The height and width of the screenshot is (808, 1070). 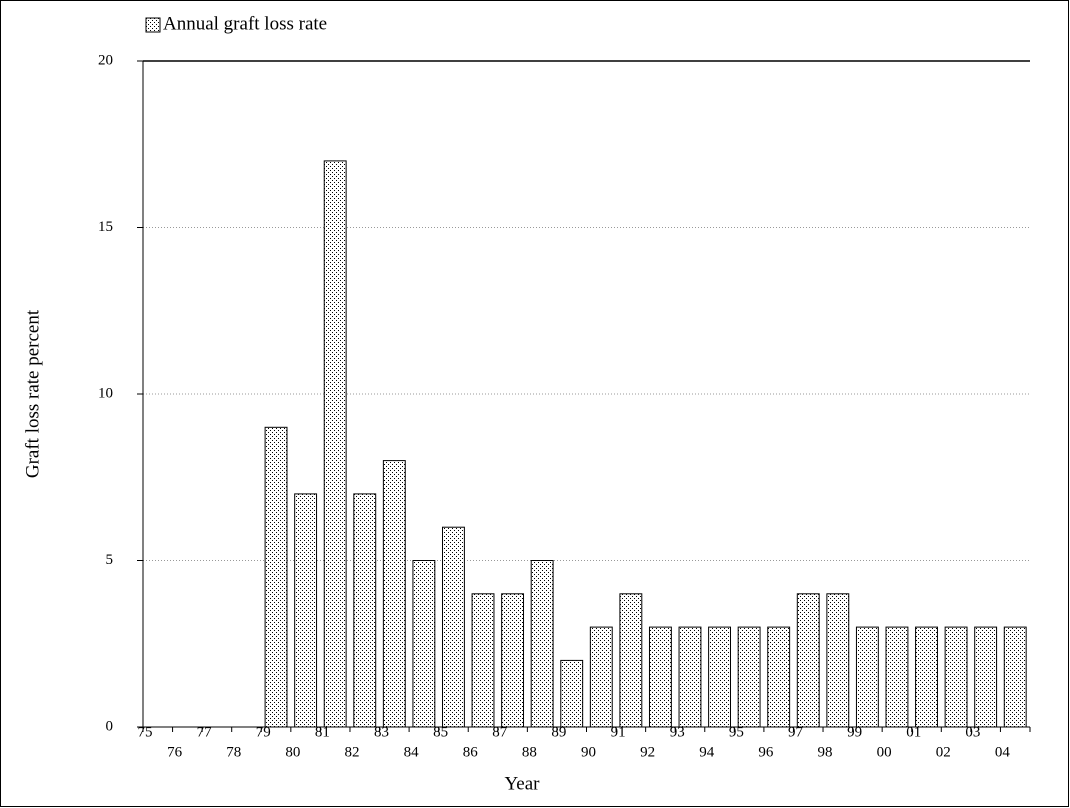 I want to click on x-tick-label: 98, so click(x=825, y=752).